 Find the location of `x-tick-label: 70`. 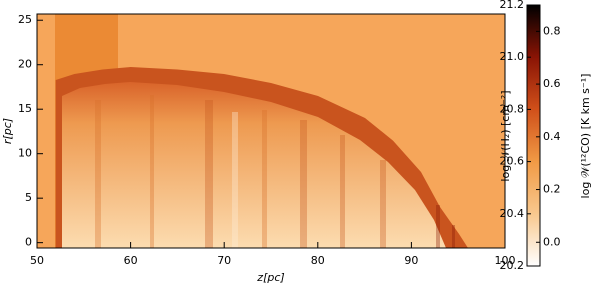

x-tick-label: 70 is located at coordinates (224, 260).